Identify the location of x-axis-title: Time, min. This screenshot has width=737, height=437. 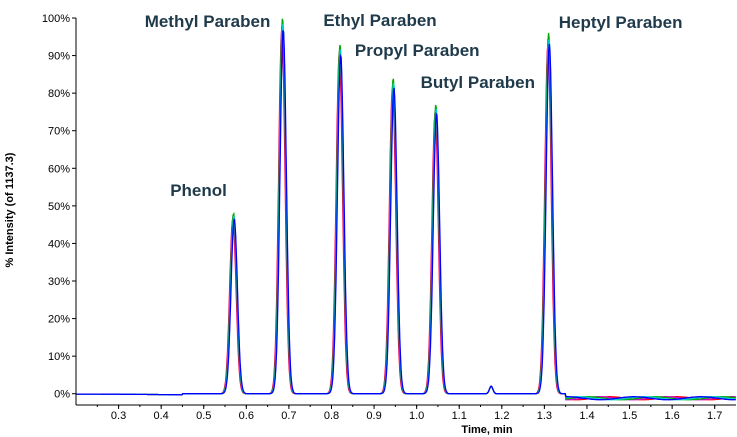
(486, 430).